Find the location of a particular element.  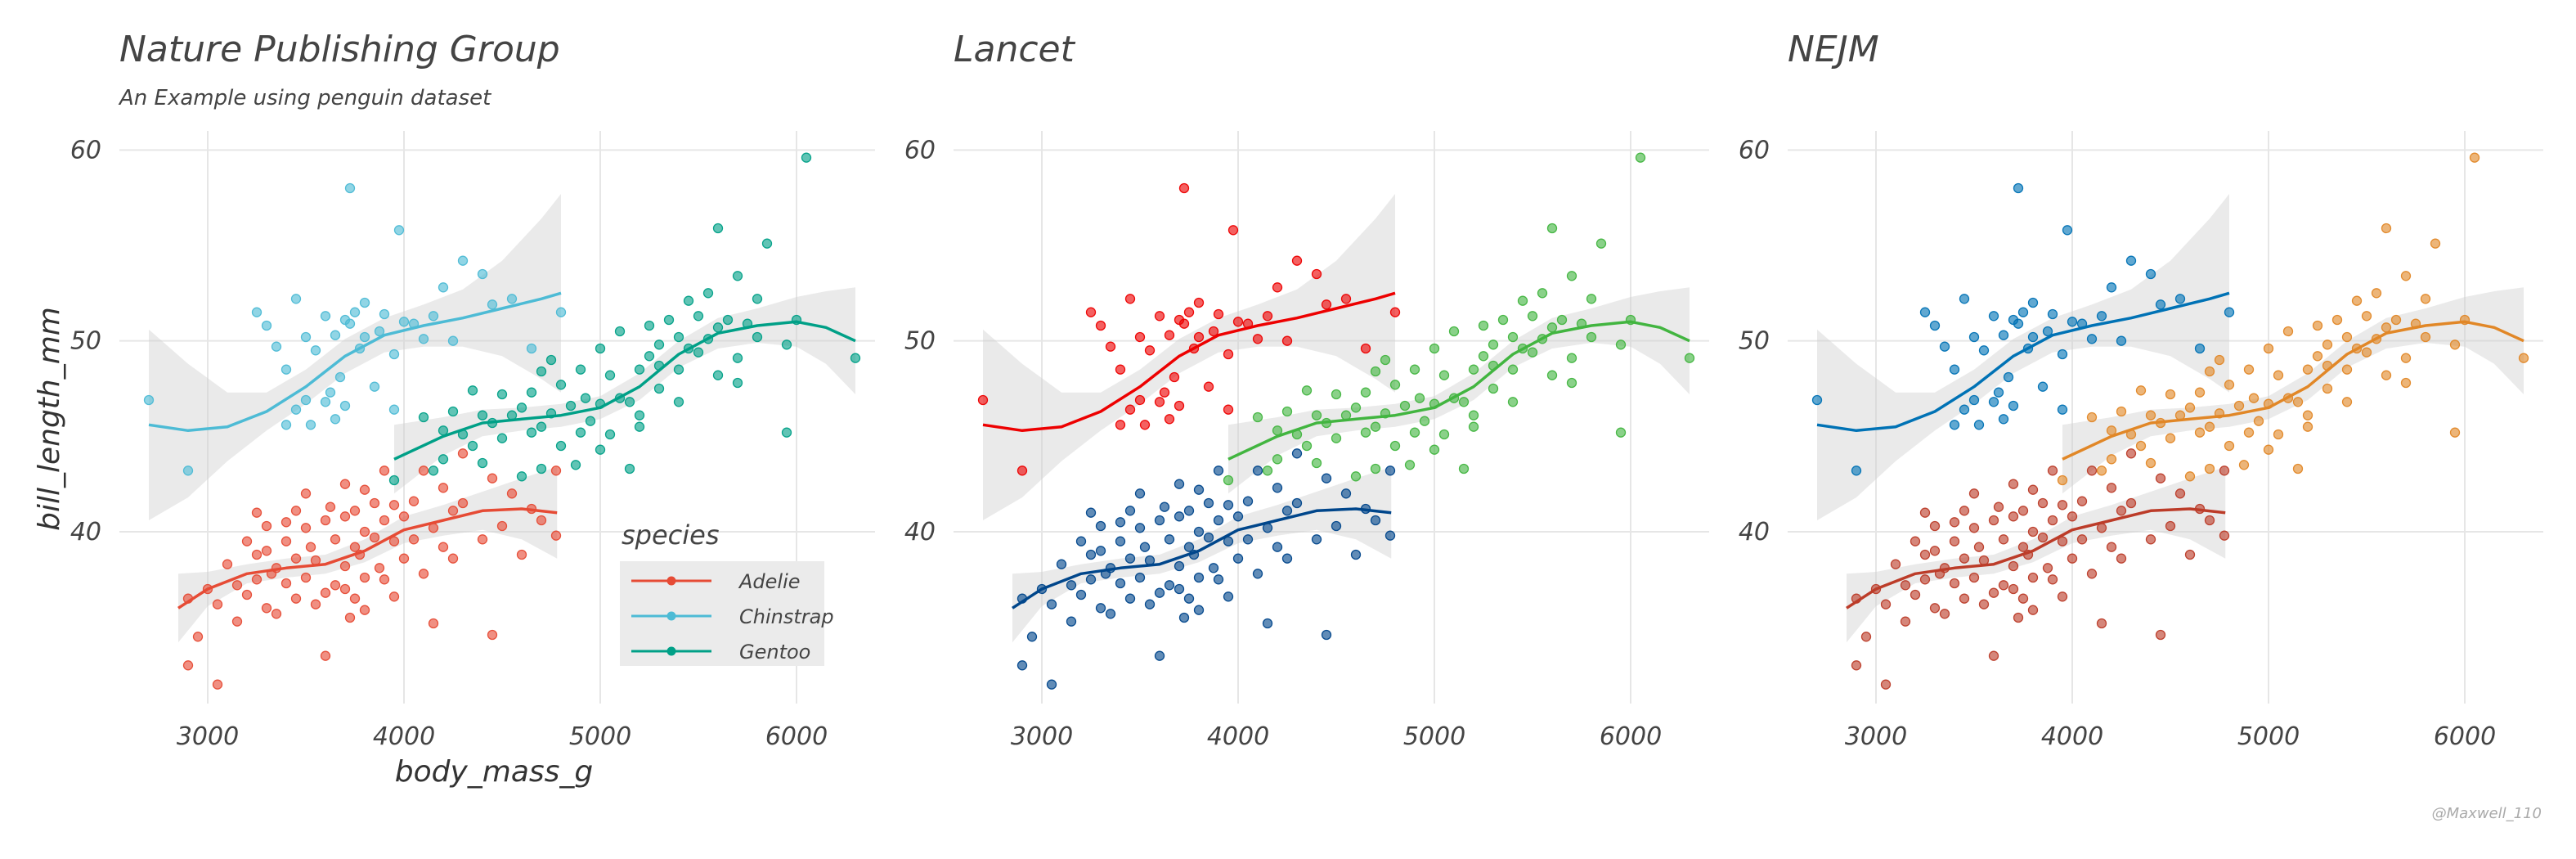

y-tick-label: 60 is located at coordinates (920, 150).